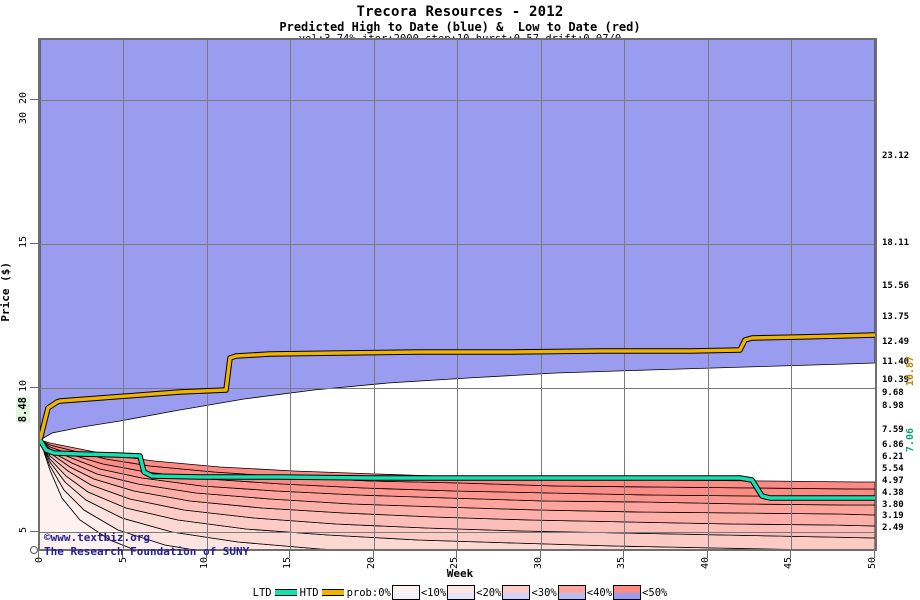 The height and width of the screenshot is (600, 920). What do you see at coordinates (896, 362) in the screenshot?
I see `right-label-5: 11.40` at bounding box center [896, 362].